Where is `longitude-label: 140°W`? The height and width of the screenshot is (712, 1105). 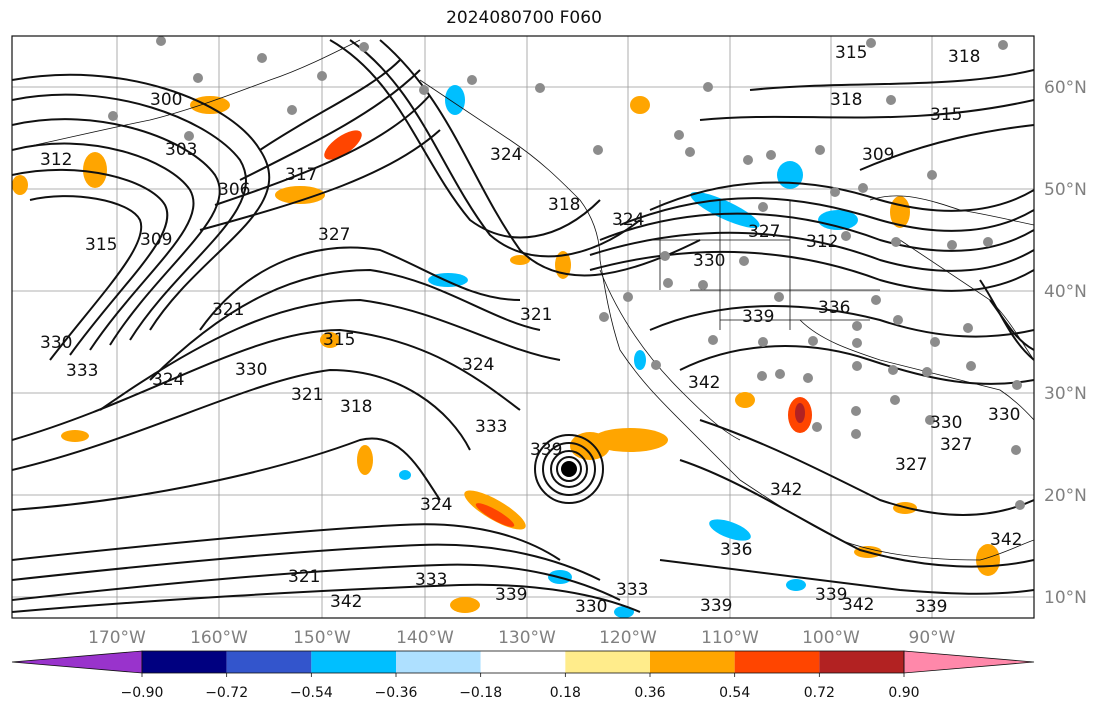
longitude-label: 140°W is located at coordinates (425, 638).